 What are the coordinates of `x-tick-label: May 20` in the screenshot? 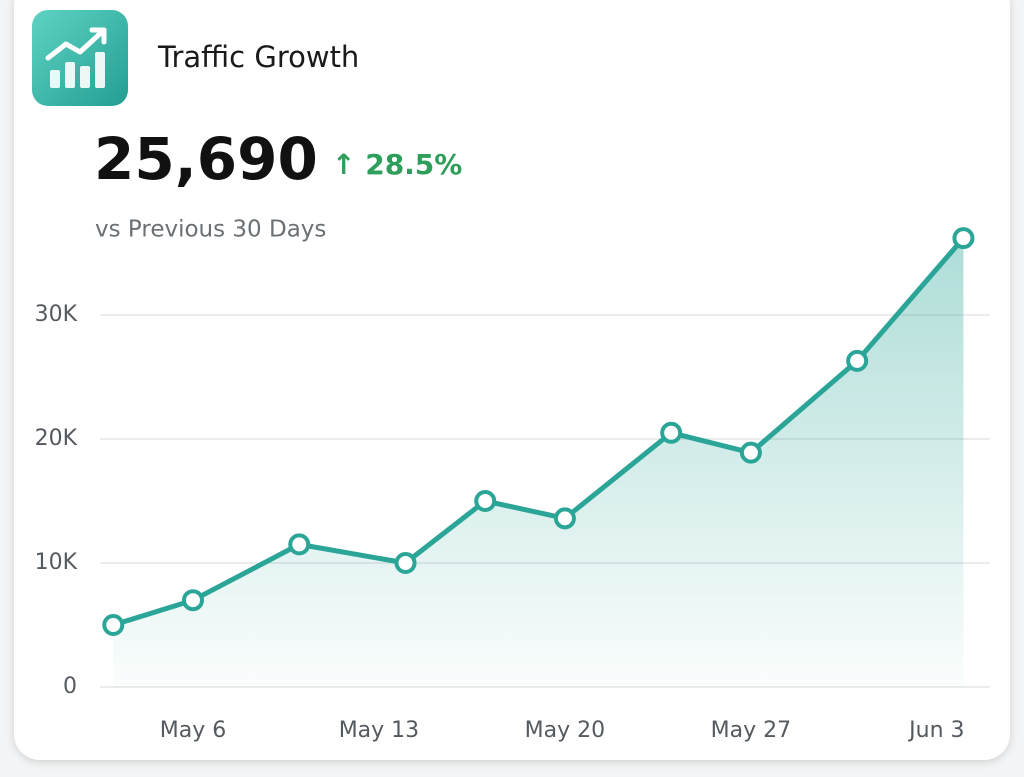 It's located at (565, 730).